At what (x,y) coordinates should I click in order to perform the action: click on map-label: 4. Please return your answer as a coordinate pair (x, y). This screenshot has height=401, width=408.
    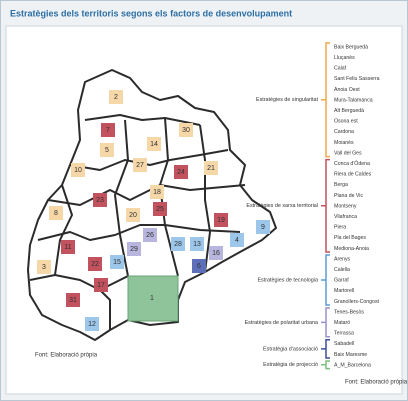
    Looking at the image, I should click on (237, 240).